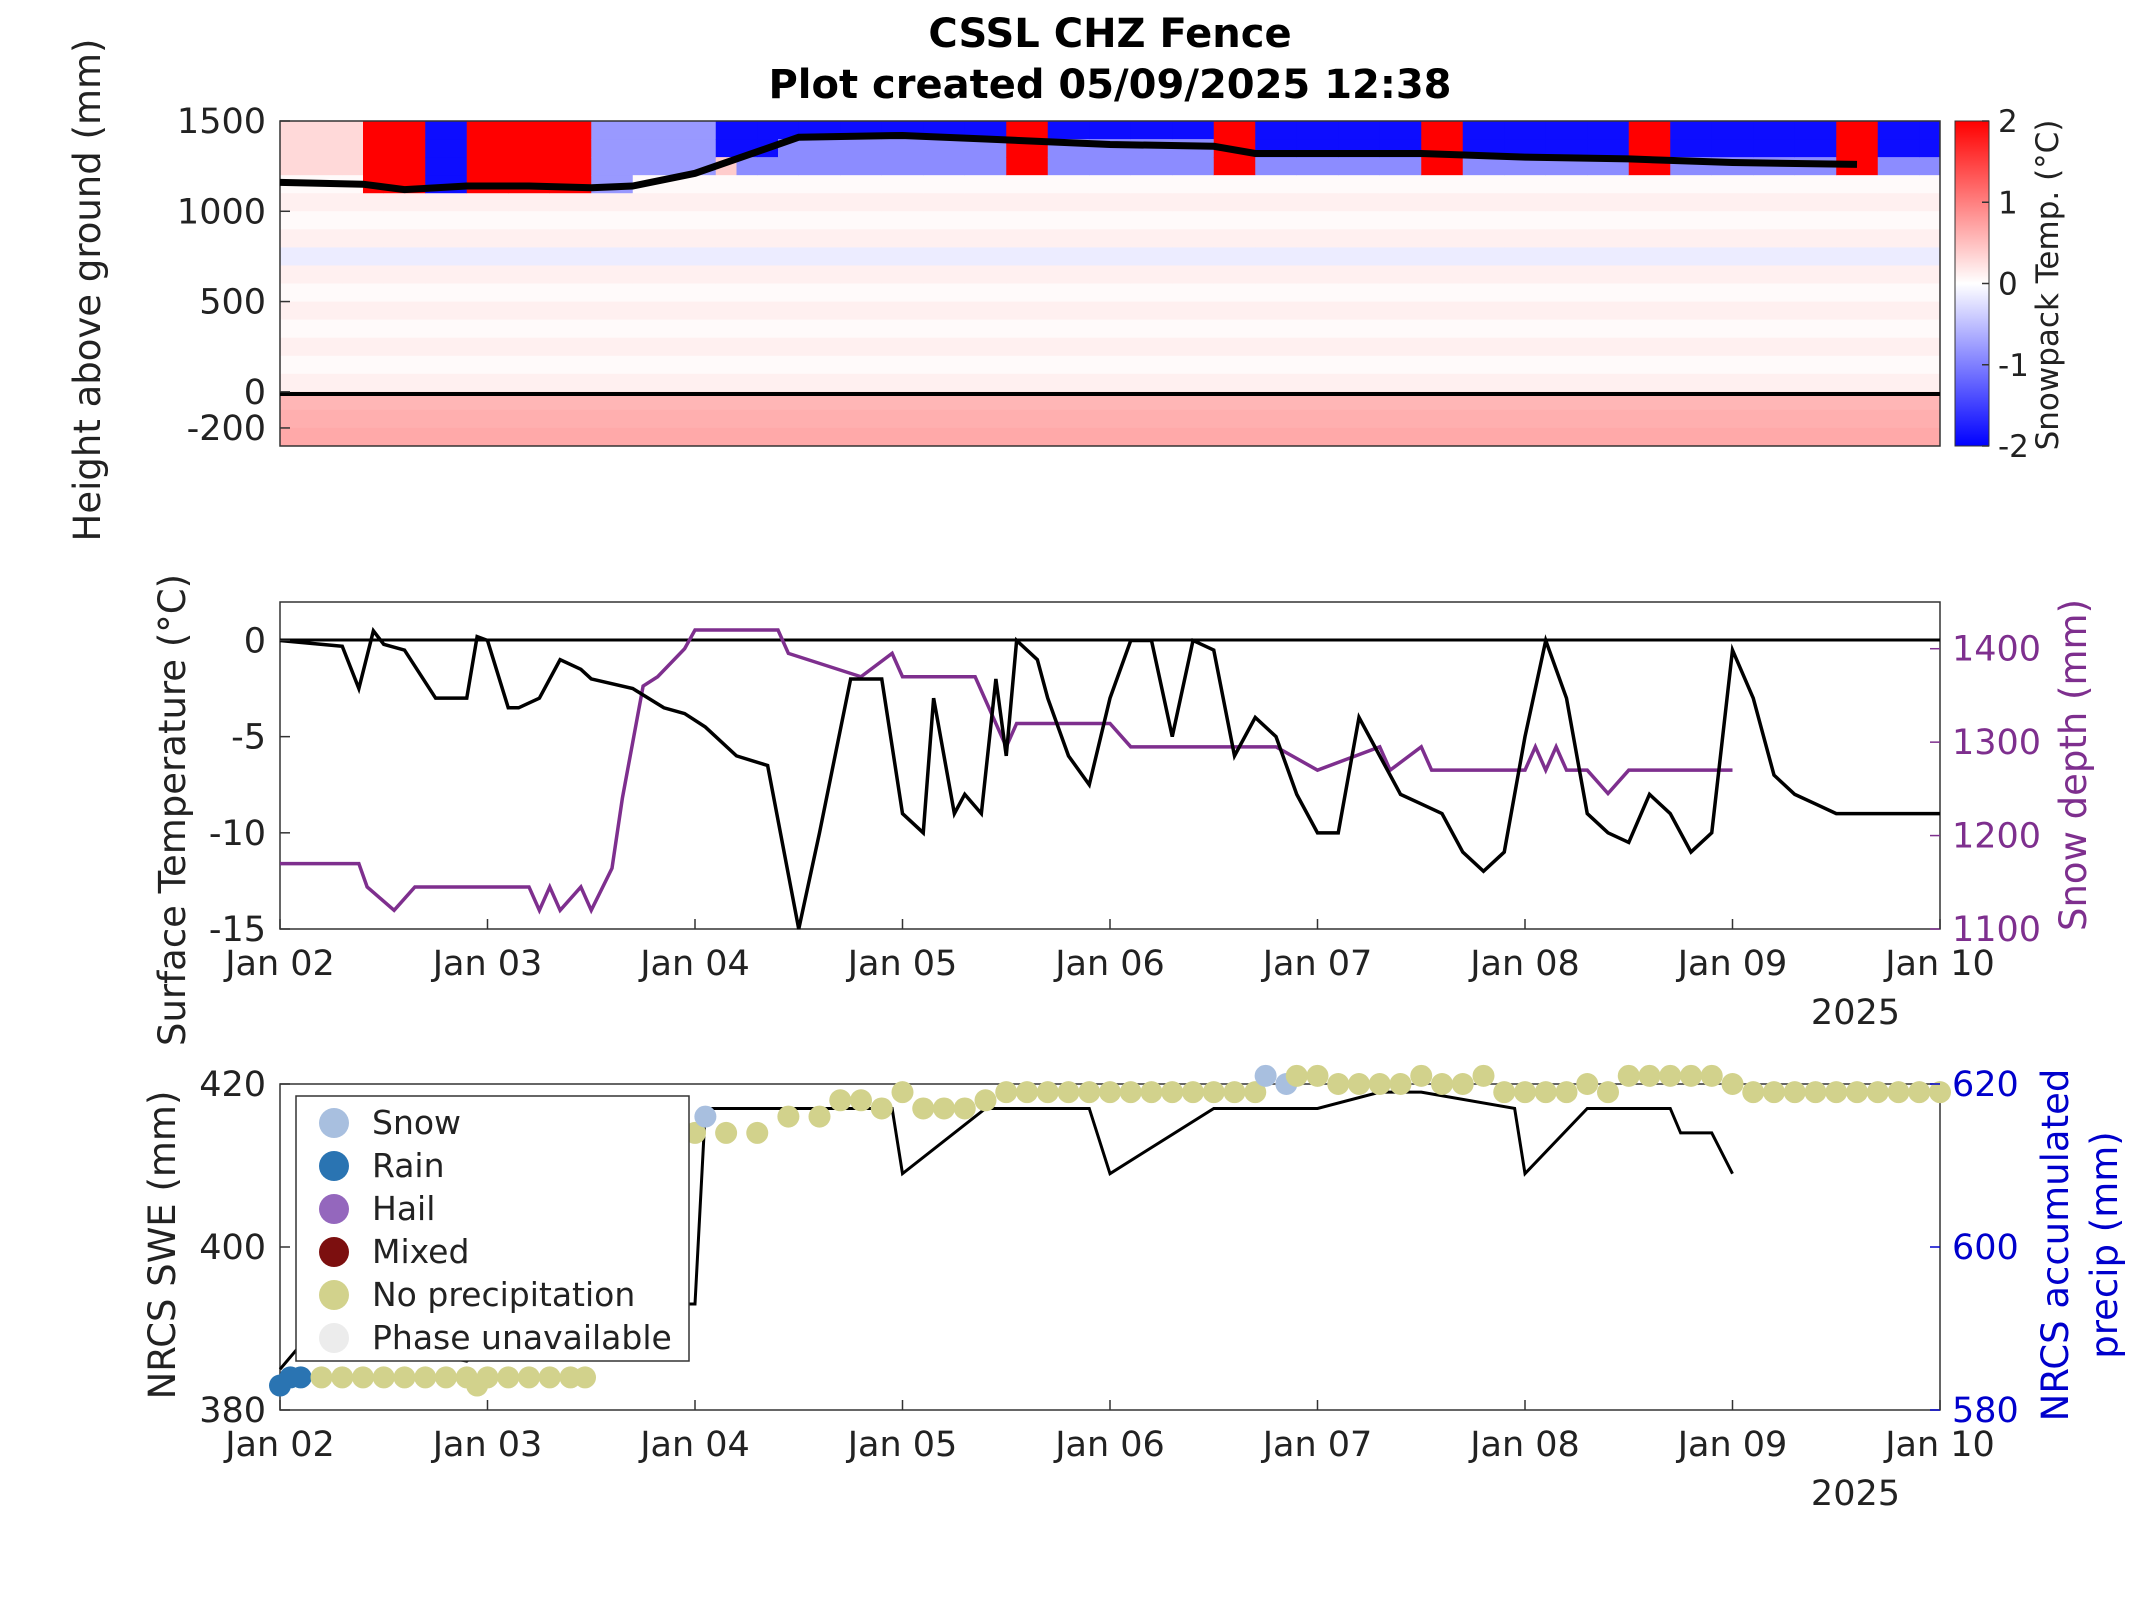  What do you see at coordinates (334, 1295) in the screenshot?
I see `legend-marker` at bounding box center [334, 1295].